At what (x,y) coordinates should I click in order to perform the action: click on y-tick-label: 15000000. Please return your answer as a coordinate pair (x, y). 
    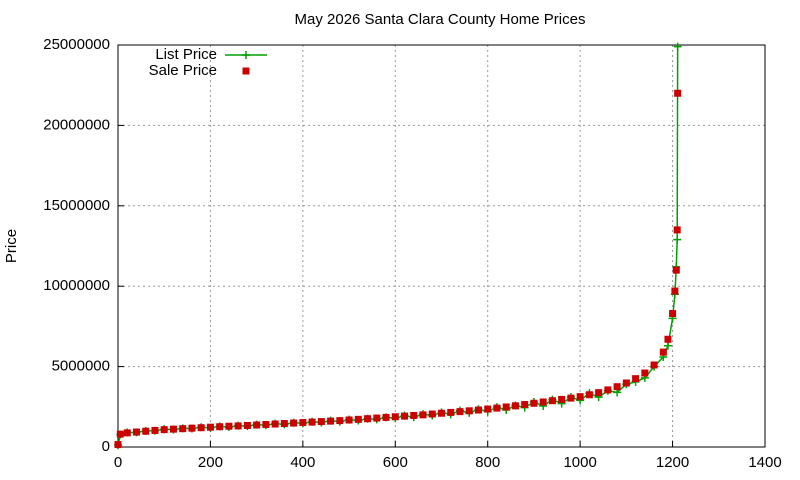
    Looking at the image, I should click on (76, 205).